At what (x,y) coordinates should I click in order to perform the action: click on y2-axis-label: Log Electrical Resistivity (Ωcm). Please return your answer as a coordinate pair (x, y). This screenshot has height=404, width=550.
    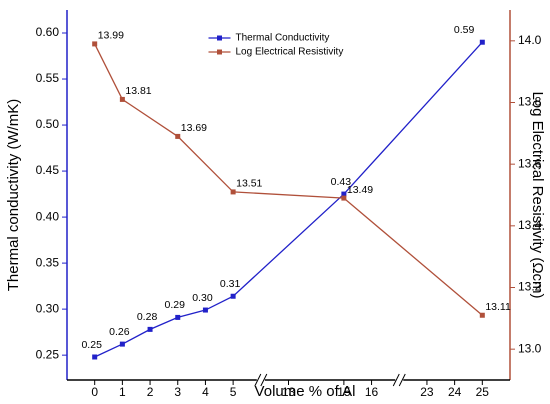
    Looking at the image, I should click on (537, 194).